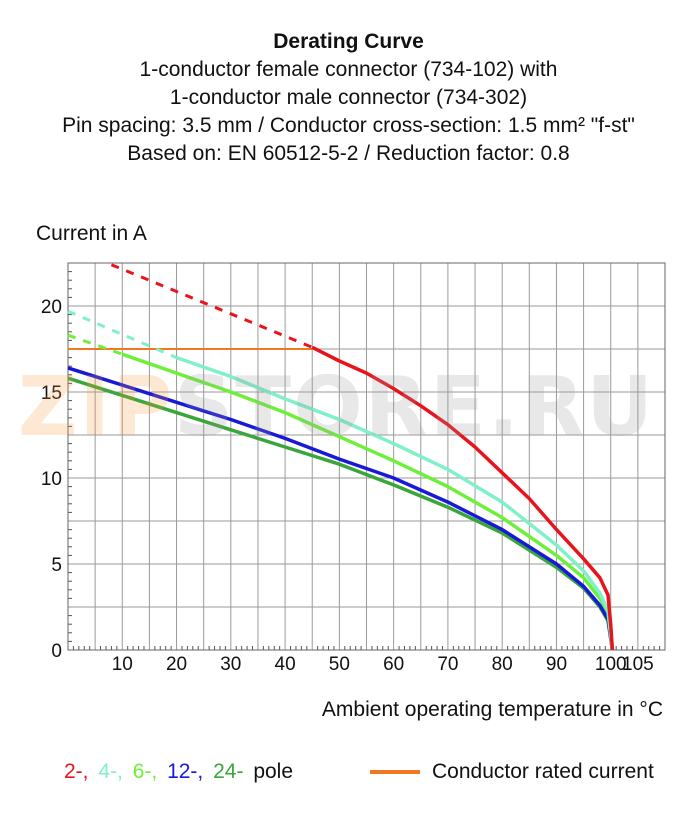 The image size is (697, 817). Describe the element at coordinates (96, 407) in the screenshot. I see `watermark-part-1: ZIP` at that location.